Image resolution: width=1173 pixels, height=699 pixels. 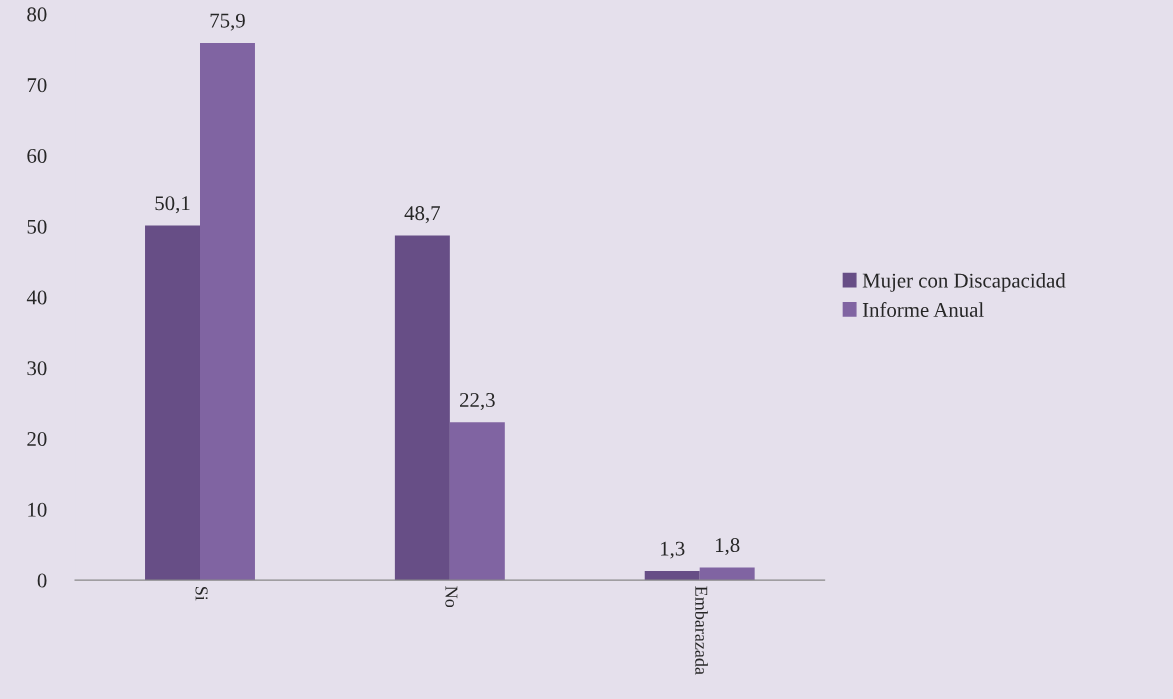 What do you see at coordinates (964, 282) in the screenshot?
I see `legend-label: Mujer con Discapacidad` at bounding box center [964, 282].